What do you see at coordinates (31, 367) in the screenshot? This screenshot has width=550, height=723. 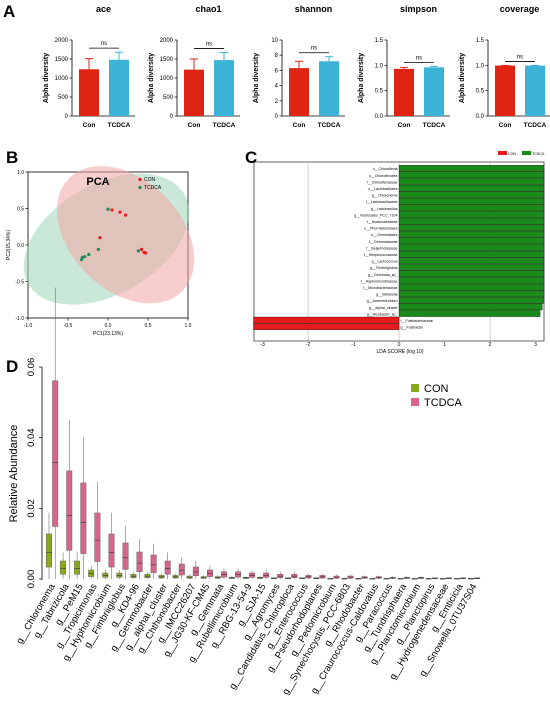 I see `y-tick-label: 0.06` at bounding box center [31, 367].